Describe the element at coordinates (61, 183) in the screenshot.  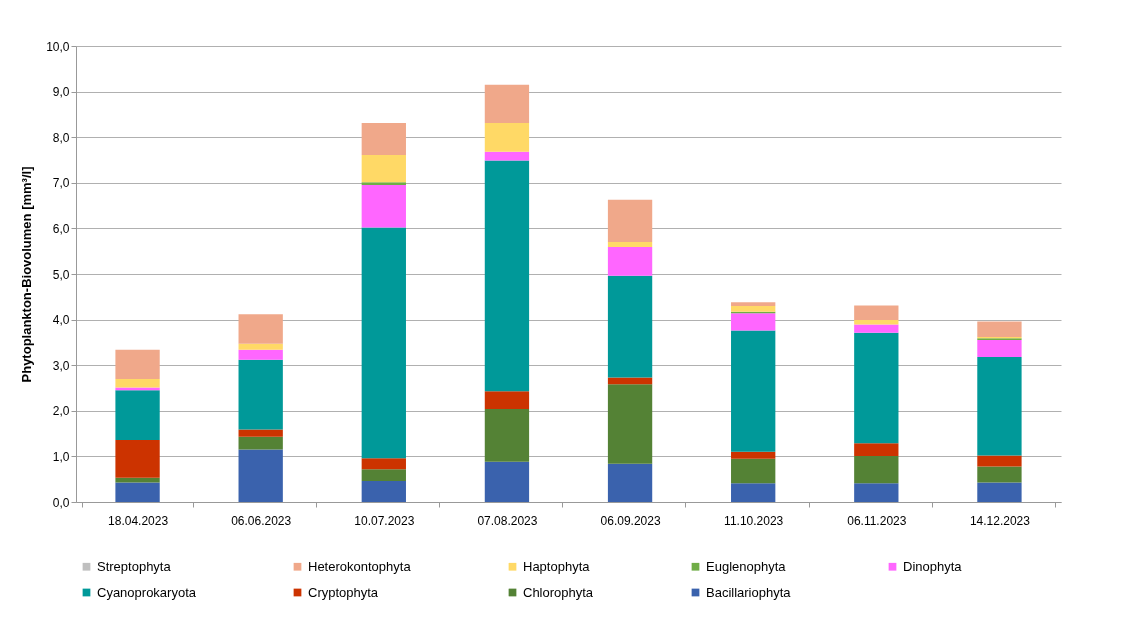
I see `y-tick-label: 7,0` at that location.